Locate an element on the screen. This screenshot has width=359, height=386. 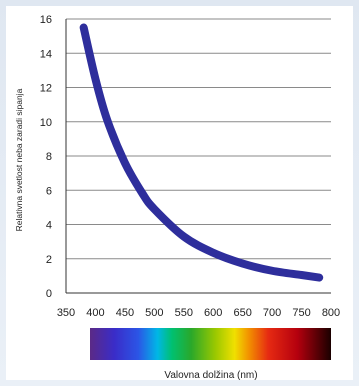
y-tick-label-10: 10 is located at coordinates (46, 123).